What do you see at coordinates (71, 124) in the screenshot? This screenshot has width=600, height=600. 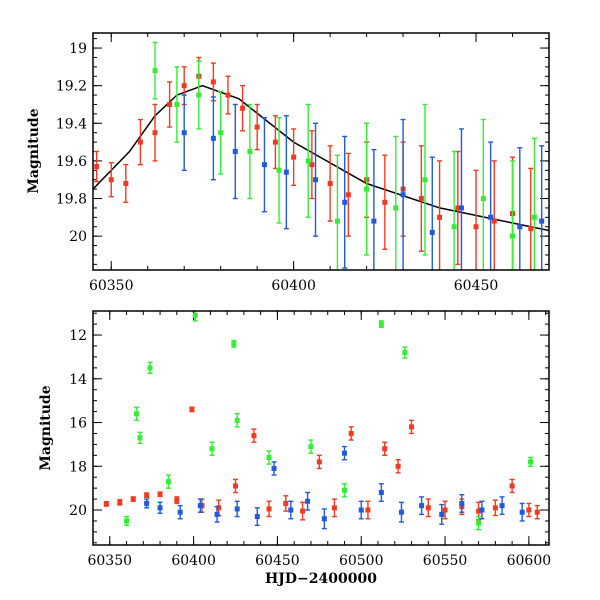 I see `y-tick-label: 19.4` at bounding box center [71, 124].